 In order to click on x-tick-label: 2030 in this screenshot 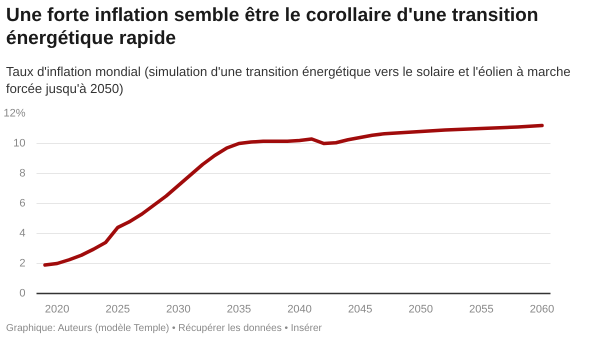, I will do `click(178, 309)`.